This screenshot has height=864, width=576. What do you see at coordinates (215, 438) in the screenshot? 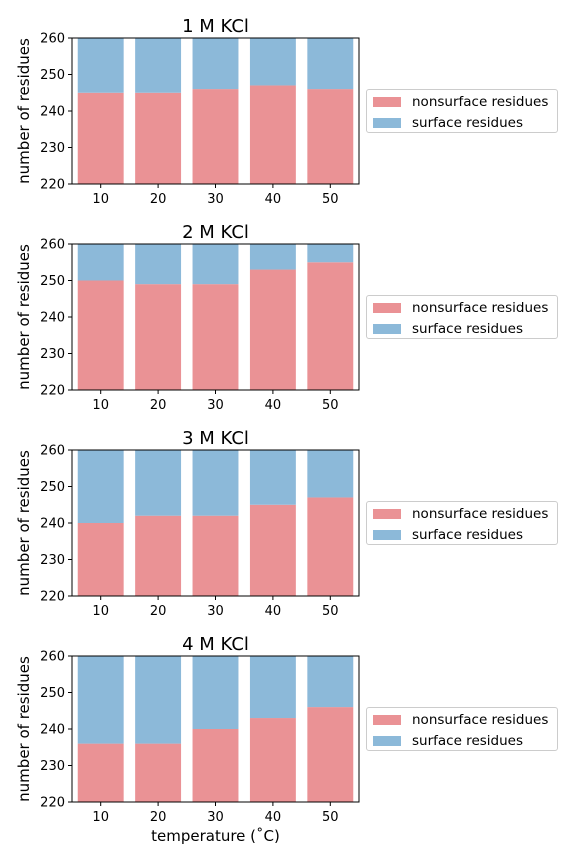
I see `chart-title: 3 M KCl` at bounding box center [215, 438].